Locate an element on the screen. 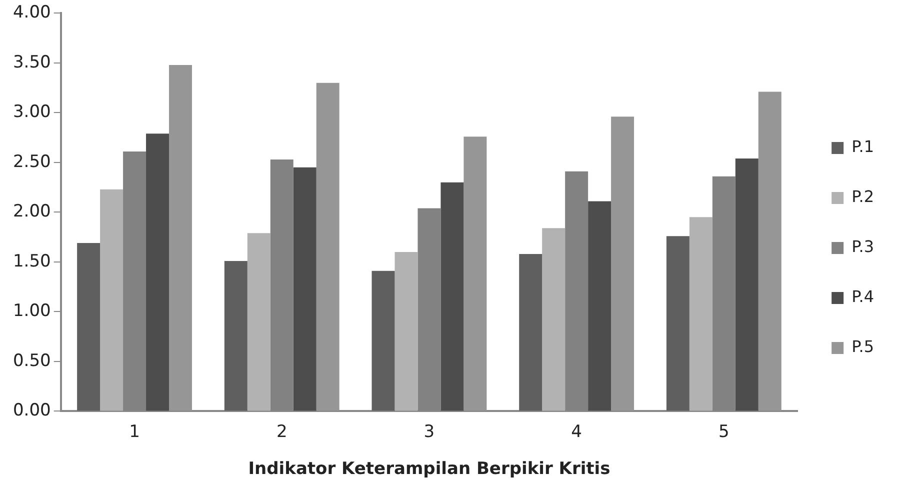  legend-label: P.3 is located at coordinates (863, 246).